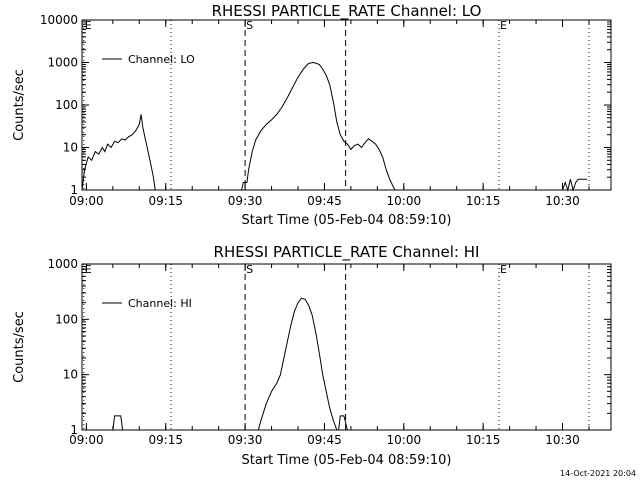 This screenshot has width=640, height=480. Describe the element at coordinates (160, 303) in the screenshot. I see `legend-label: Channel: HI` at that location.